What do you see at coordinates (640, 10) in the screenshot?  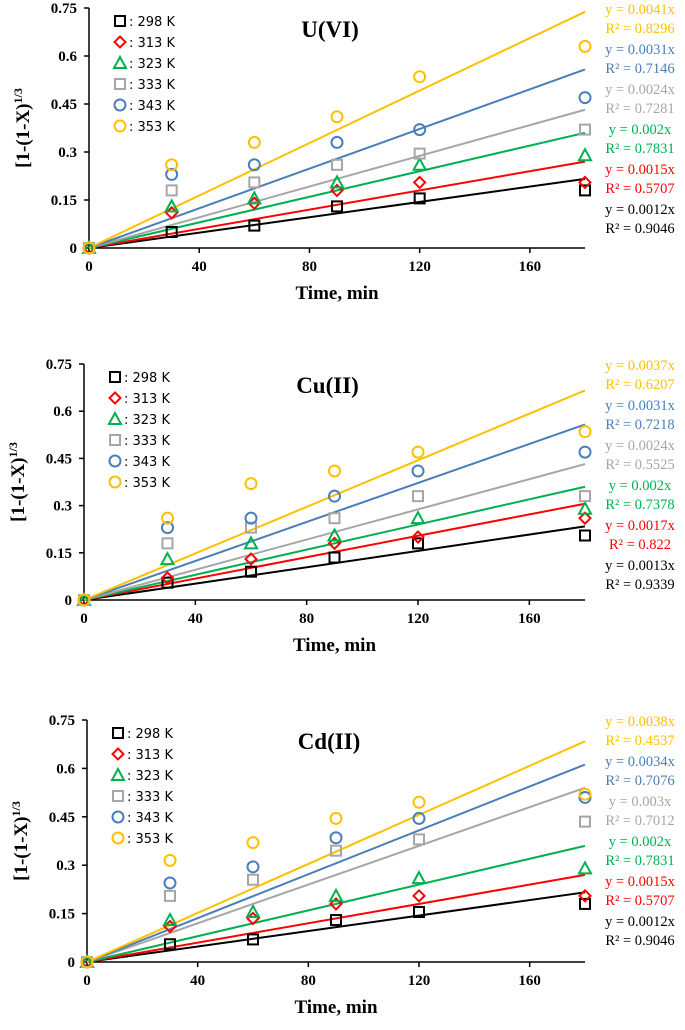 I see `regression-equation: y = 0.0041x` at bounding box center [640, 10].